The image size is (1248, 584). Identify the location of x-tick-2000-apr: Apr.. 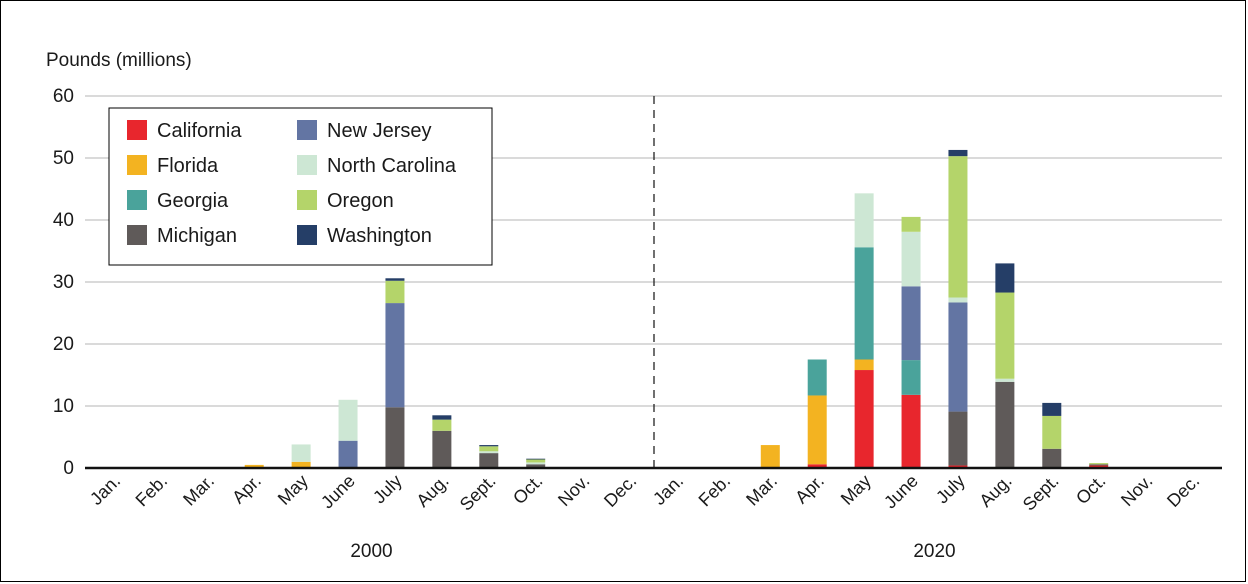
(246, 489).